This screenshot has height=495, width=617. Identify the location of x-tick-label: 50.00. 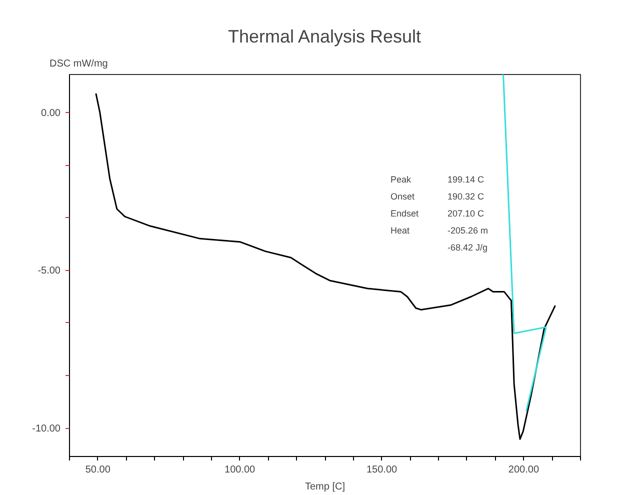
(98, 470).